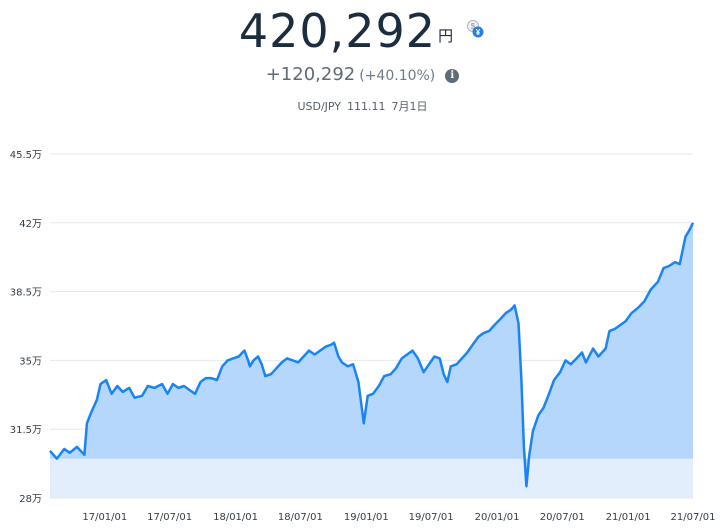 The image size is (725, 532). I want to click on gain-percent: (+40.10%), so click(397, 76).